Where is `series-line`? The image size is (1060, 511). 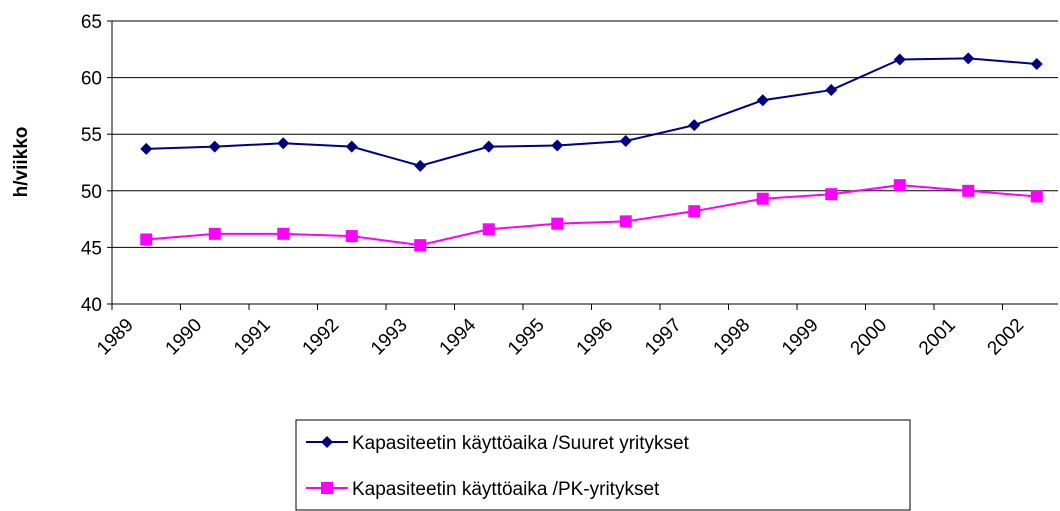
series-line is located at coordinates (591, 215).